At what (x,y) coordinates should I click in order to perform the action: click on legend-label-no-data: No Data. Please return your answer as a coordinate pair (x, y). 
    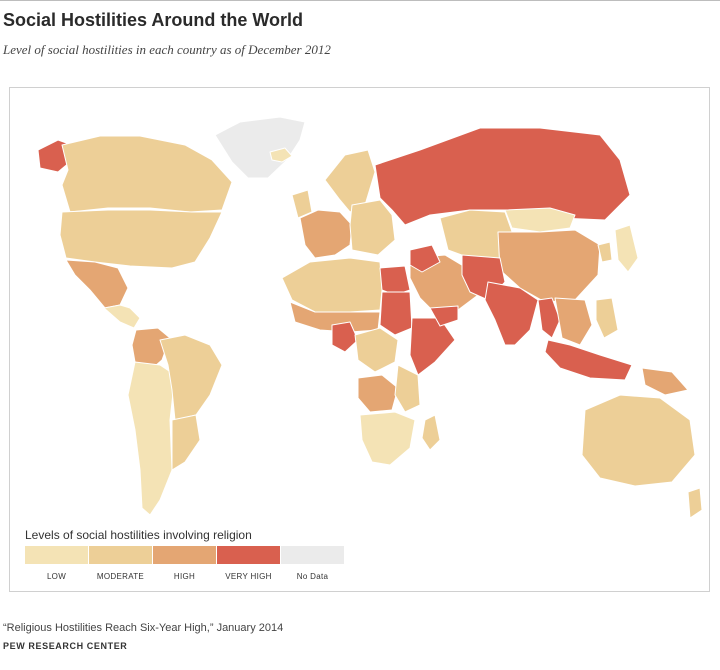
    Looking at the image, I should click on (312, 576).